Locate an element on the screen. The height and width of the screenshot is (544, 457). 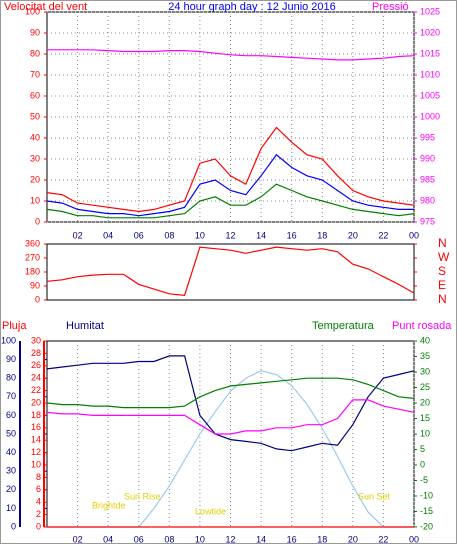
annotation: Brightde is located at coordinates (109, 505).